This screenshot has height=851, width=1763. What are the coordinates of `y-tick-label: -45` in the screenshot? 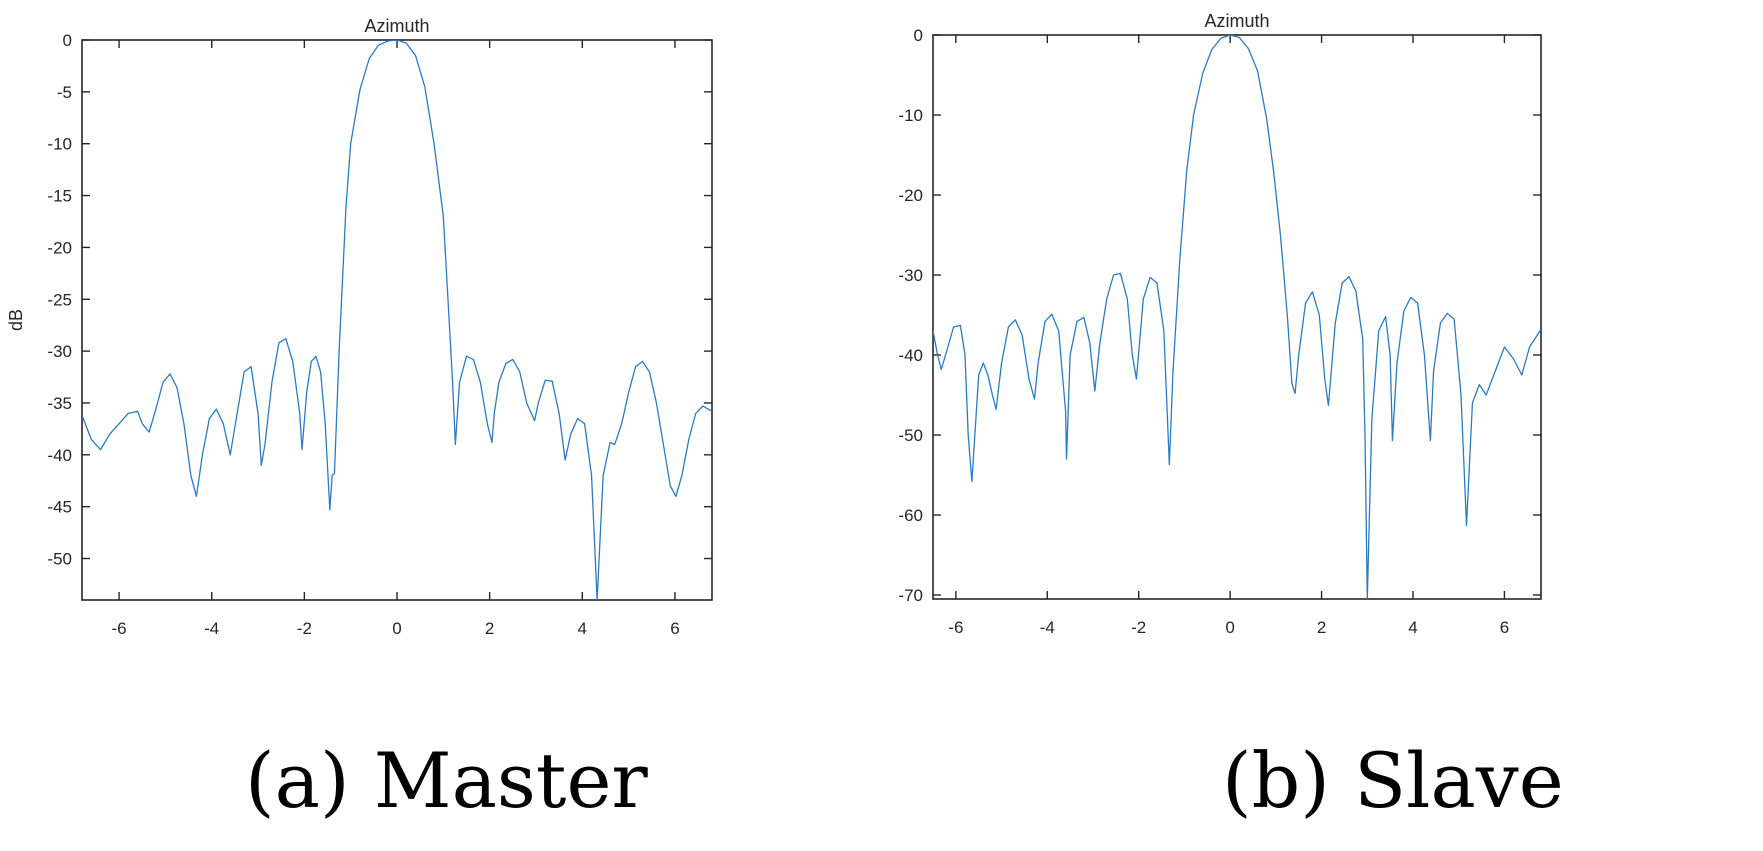 It's located at (59, 507).